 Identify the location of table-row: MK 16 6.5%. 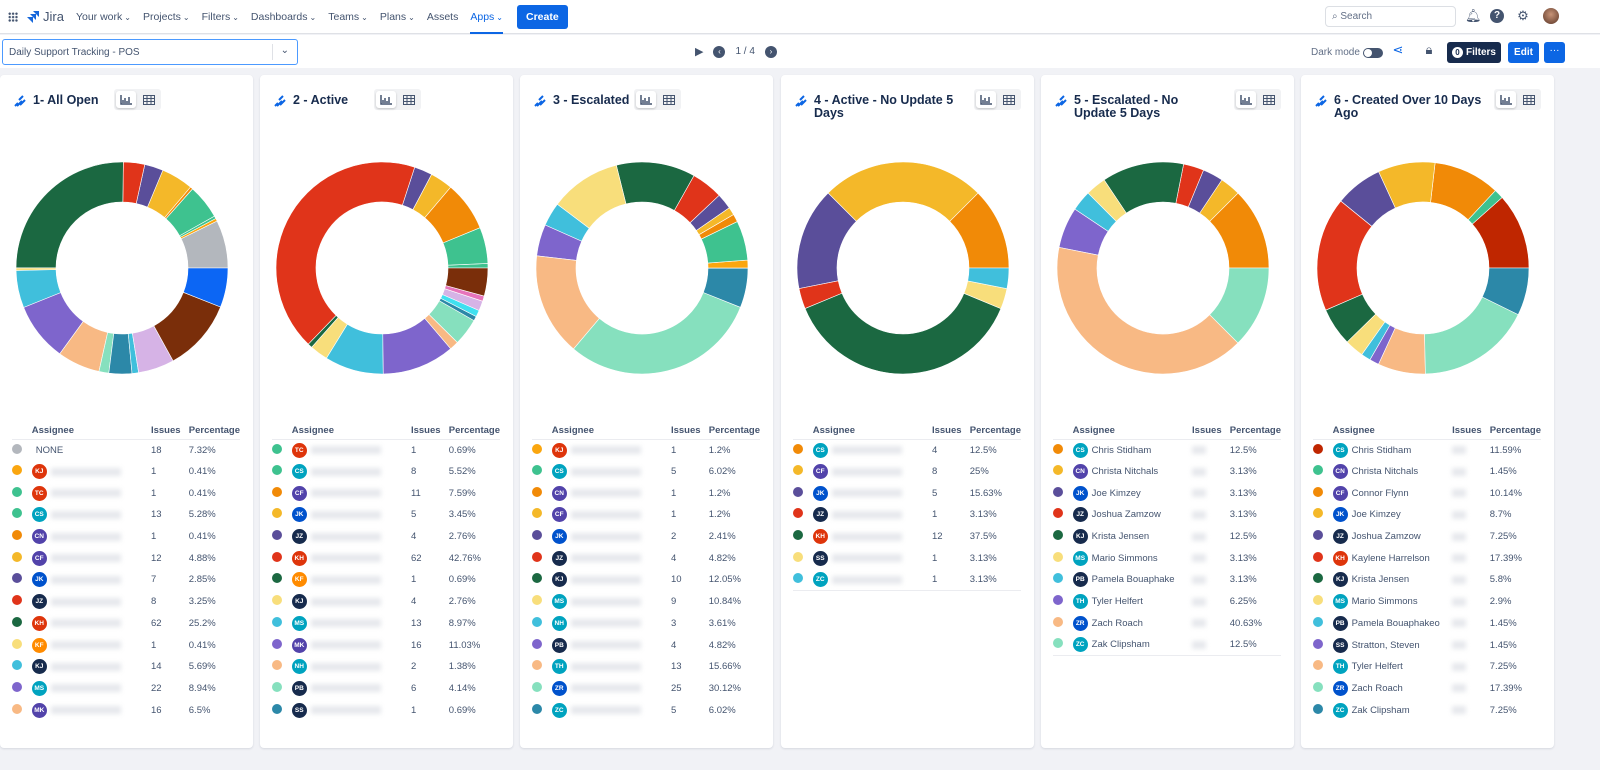
(126, 710).